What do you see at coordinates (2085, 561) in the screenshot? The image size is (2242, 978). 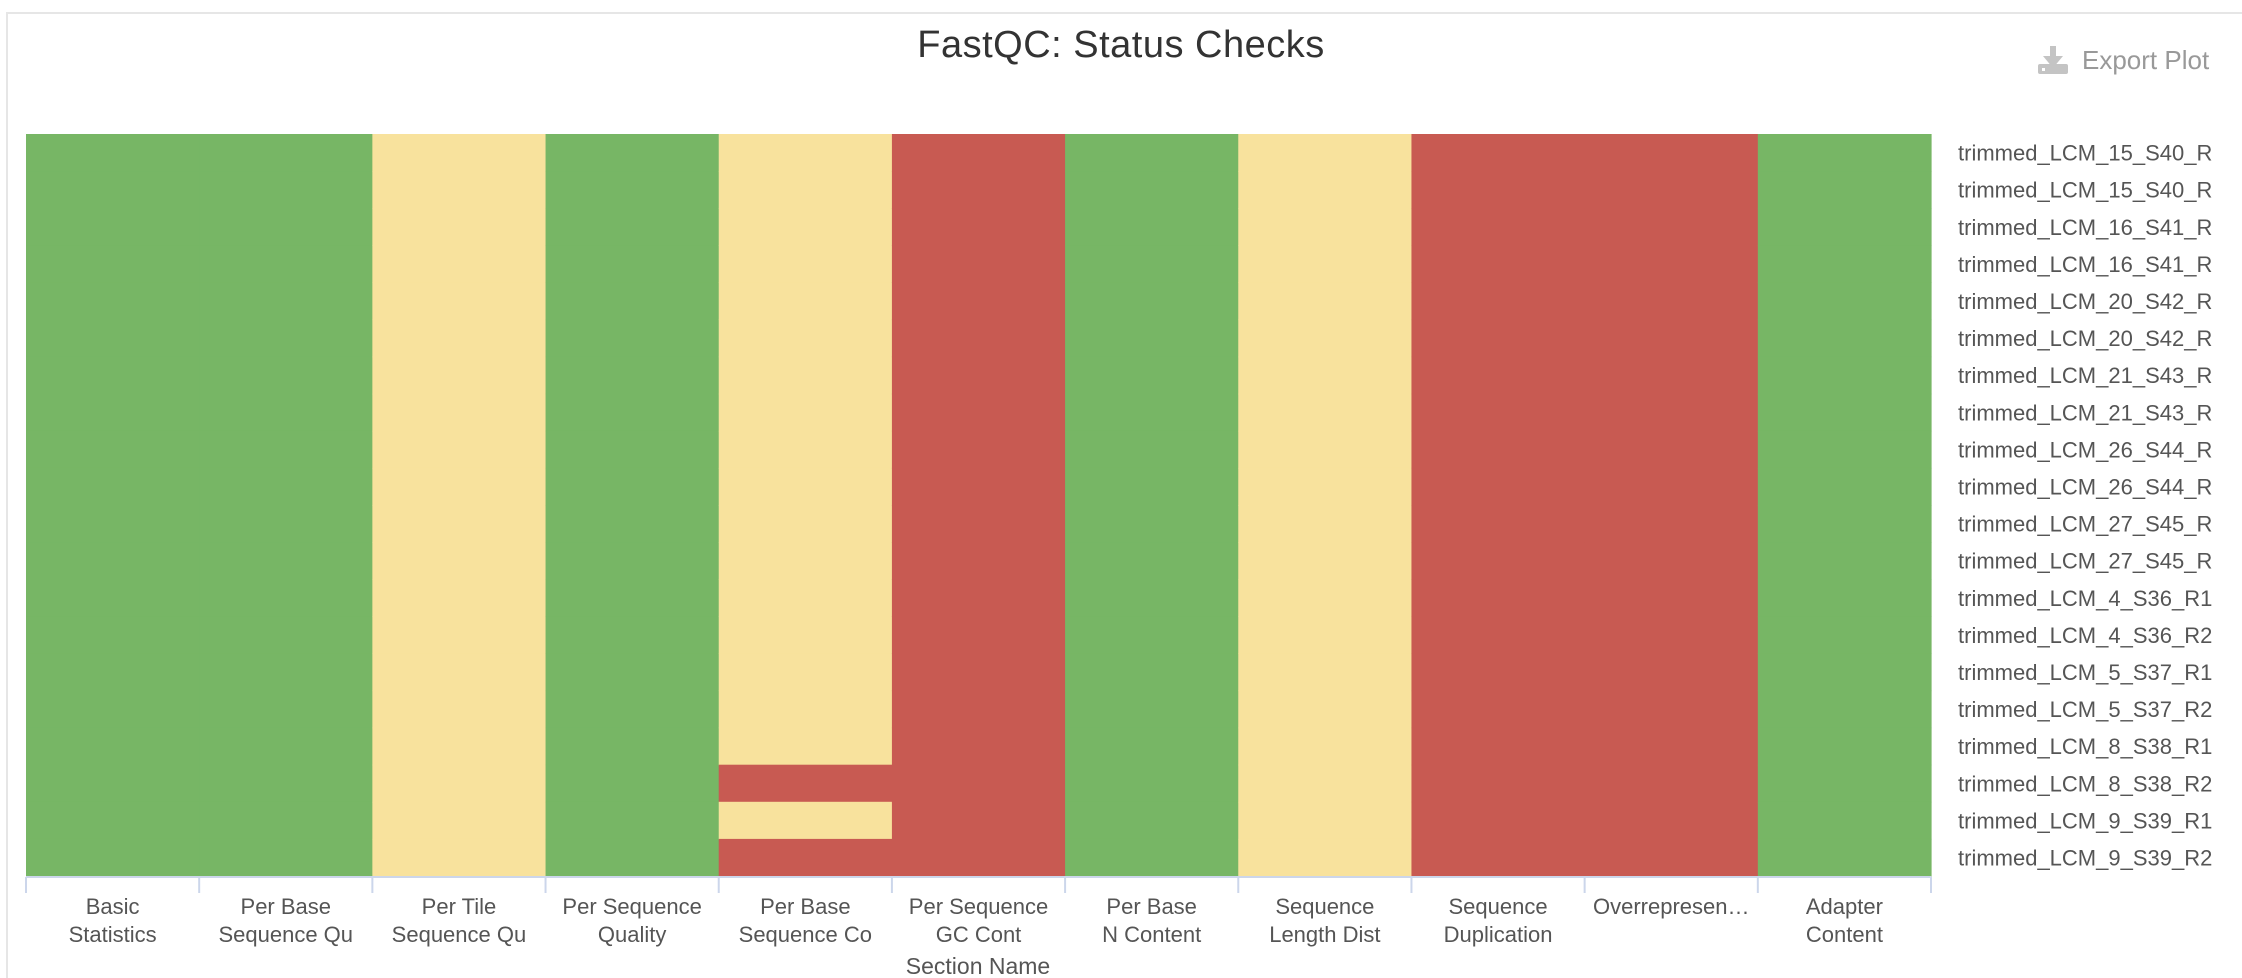 I see `y-tick-label: trimmed_LCM_27_S45_R` at bounding box center [2085, 561].